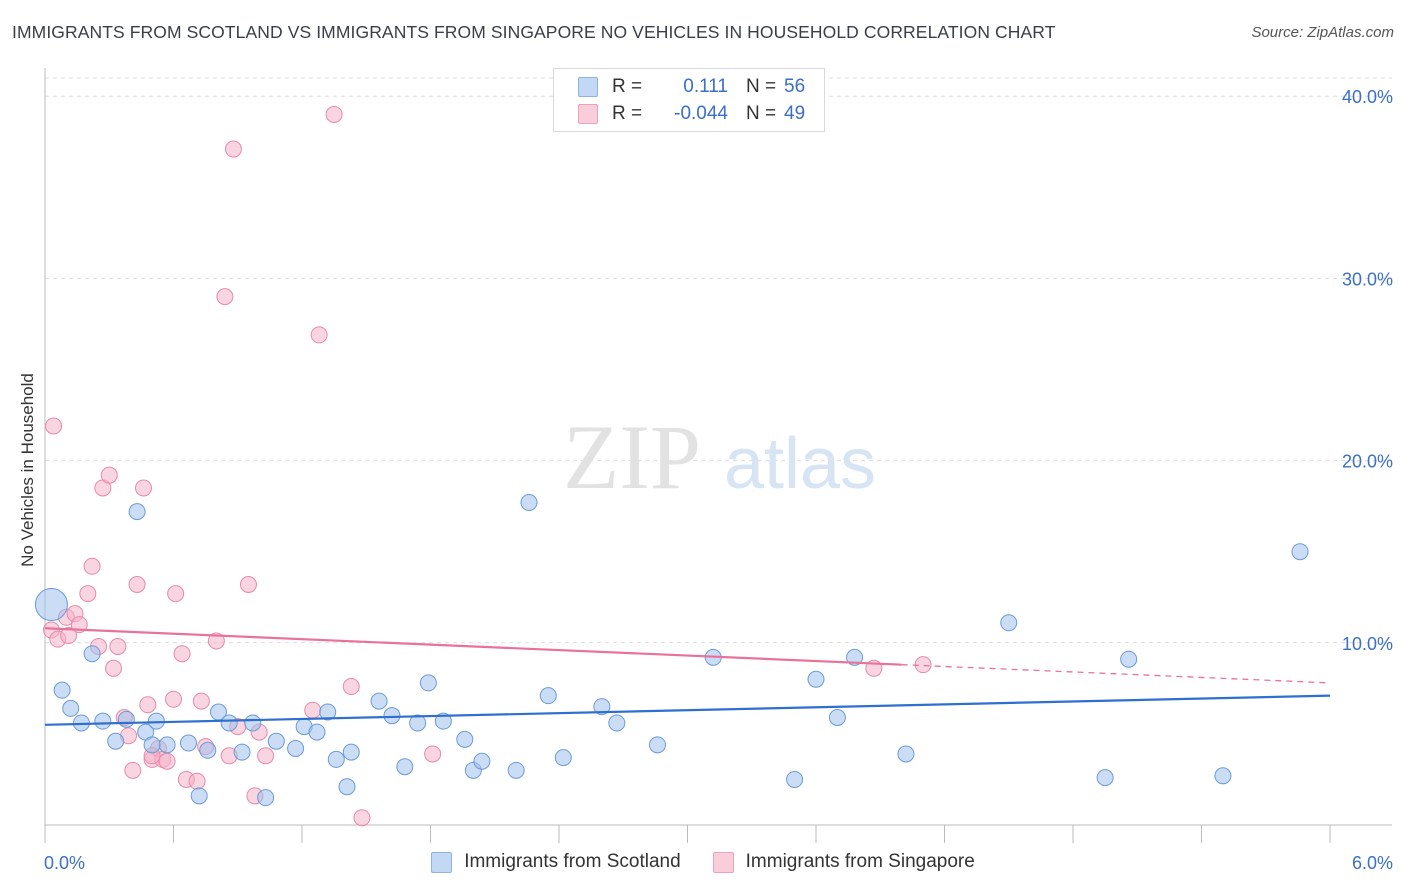  Describe the element at coordinates (701, 113) in the screenshot. I see `legend-r-value: -0.044` at that location.